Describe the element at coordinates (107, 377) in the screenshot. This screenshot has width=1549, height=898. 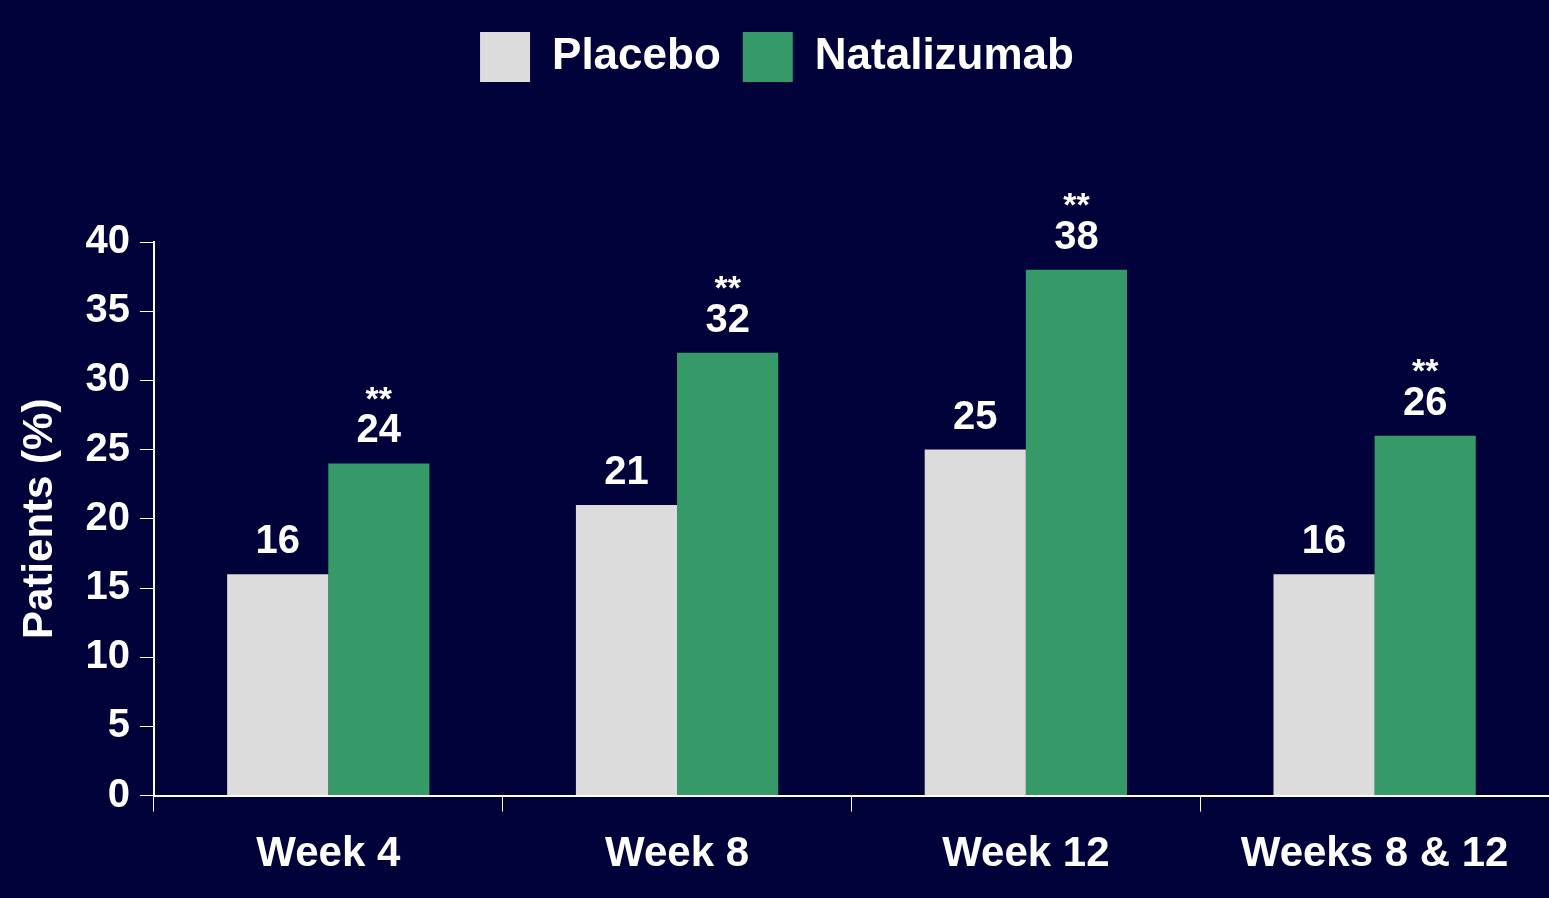
I see `y-tick-label: 30` at that location.